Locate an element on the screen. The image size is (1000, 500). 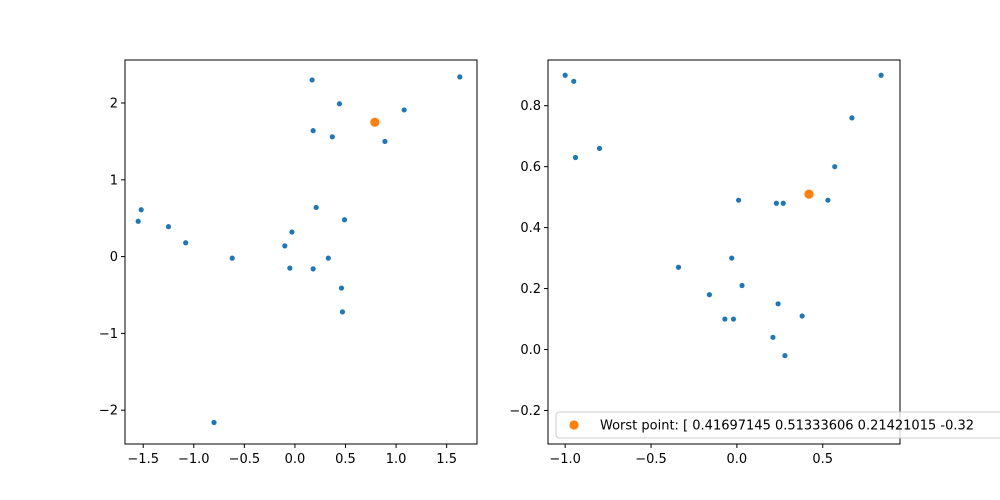
legend-box is located at coordinates (777, 425).